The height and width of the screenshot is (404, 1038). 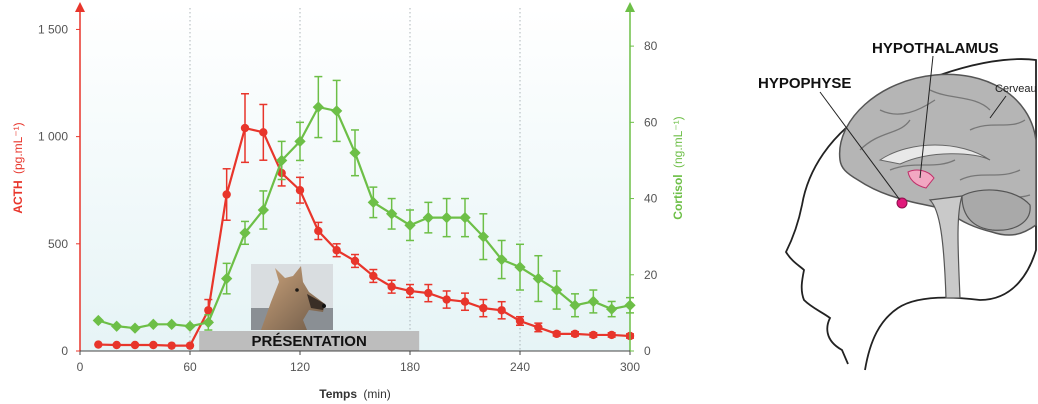 I want to click on dog-photo, so click(x=292, y=297).